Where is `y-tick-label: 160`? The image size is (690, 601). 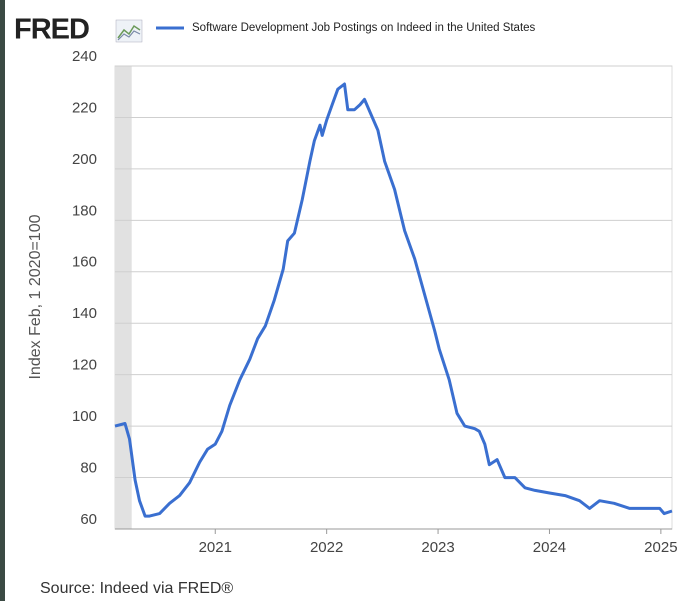 y-tick-label: 160 is located at coordinates (84, 262).